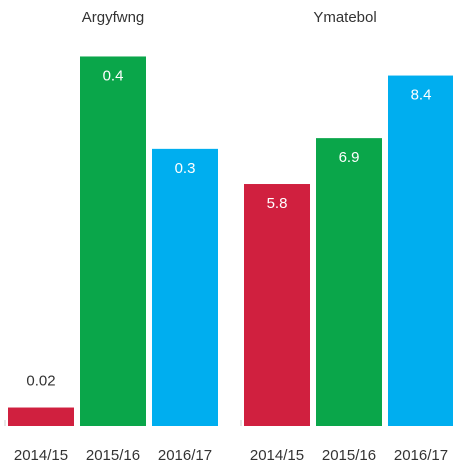  What do you see at coordinates (277, 203) in the screenshot?
I see `bar-value-label: 5.8` at bounding box center [277, 203].